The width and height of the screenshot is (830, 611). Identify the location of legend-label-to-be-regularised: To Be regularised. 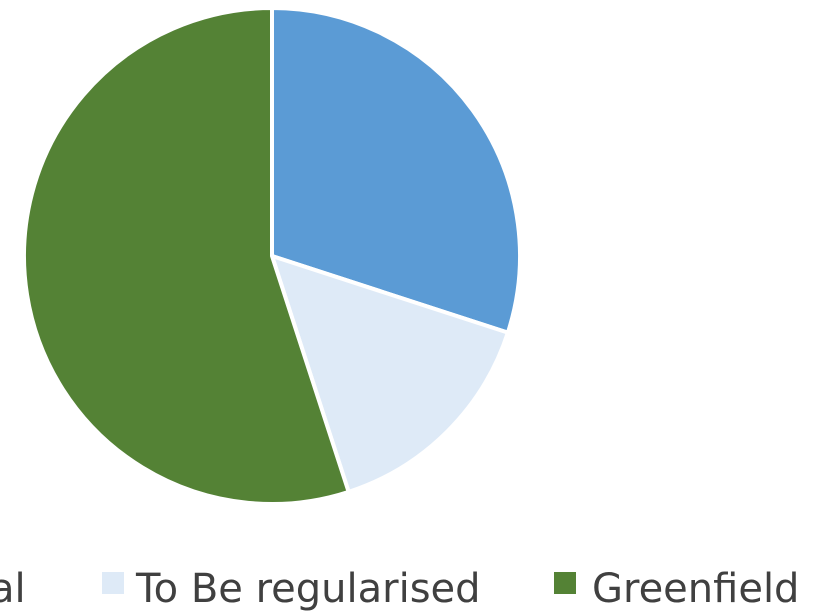
(308, 588).